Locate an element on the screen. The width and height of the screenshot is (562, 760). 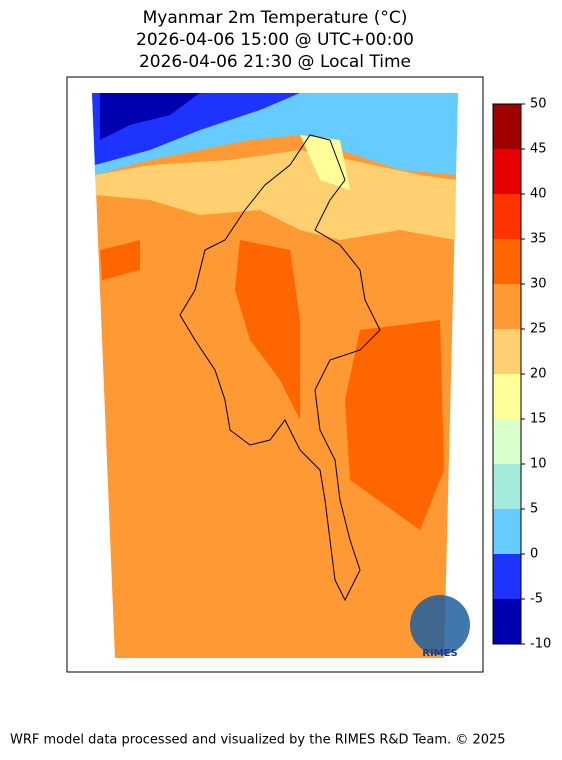
colorbar-tick-label: 30 is located at coordinates (538, 284).